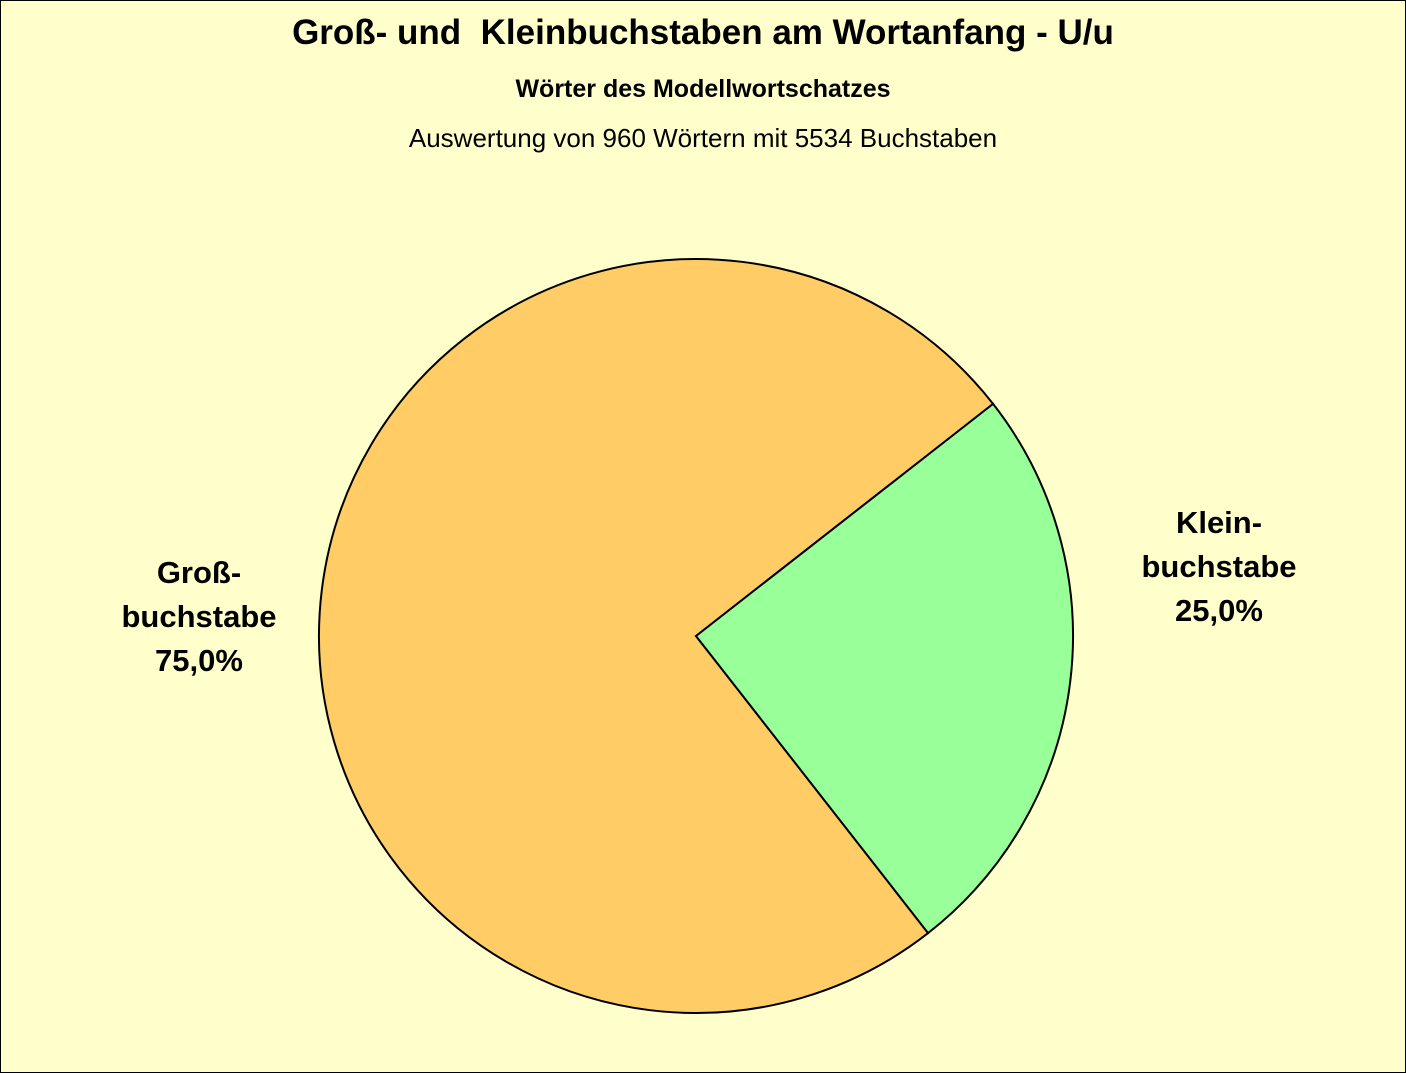 The width and height of the screenshot is (1406, 1073). Describe the element at coordinates (1219, 610) in the screenshot. I see `value-label: 25,0%` at that location.